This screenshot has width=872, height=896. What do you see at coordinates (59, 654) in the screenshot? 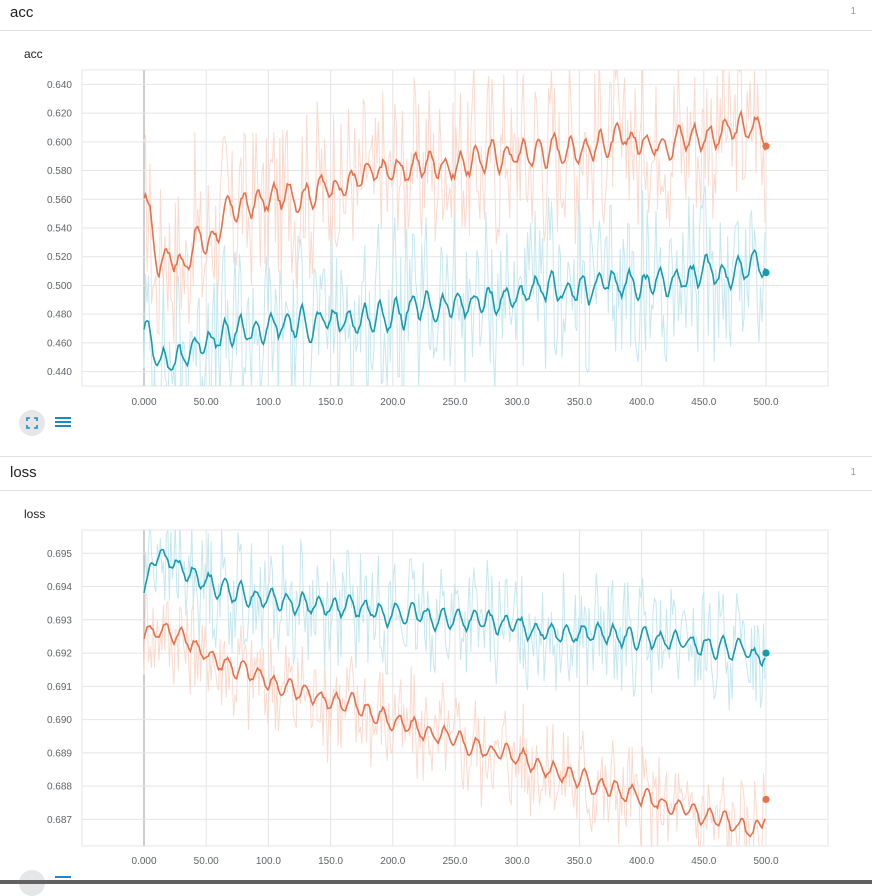
I see `y-tick-label: 0.692` at bounding box center [59, 654].